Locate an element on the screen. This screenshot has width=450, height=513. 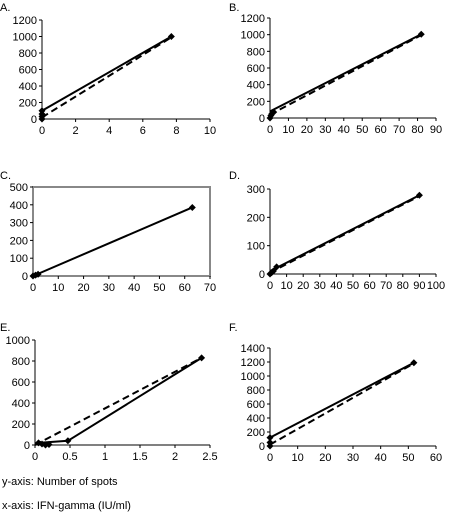
x-tick-label: 90 is located at coordinates (436, 130).